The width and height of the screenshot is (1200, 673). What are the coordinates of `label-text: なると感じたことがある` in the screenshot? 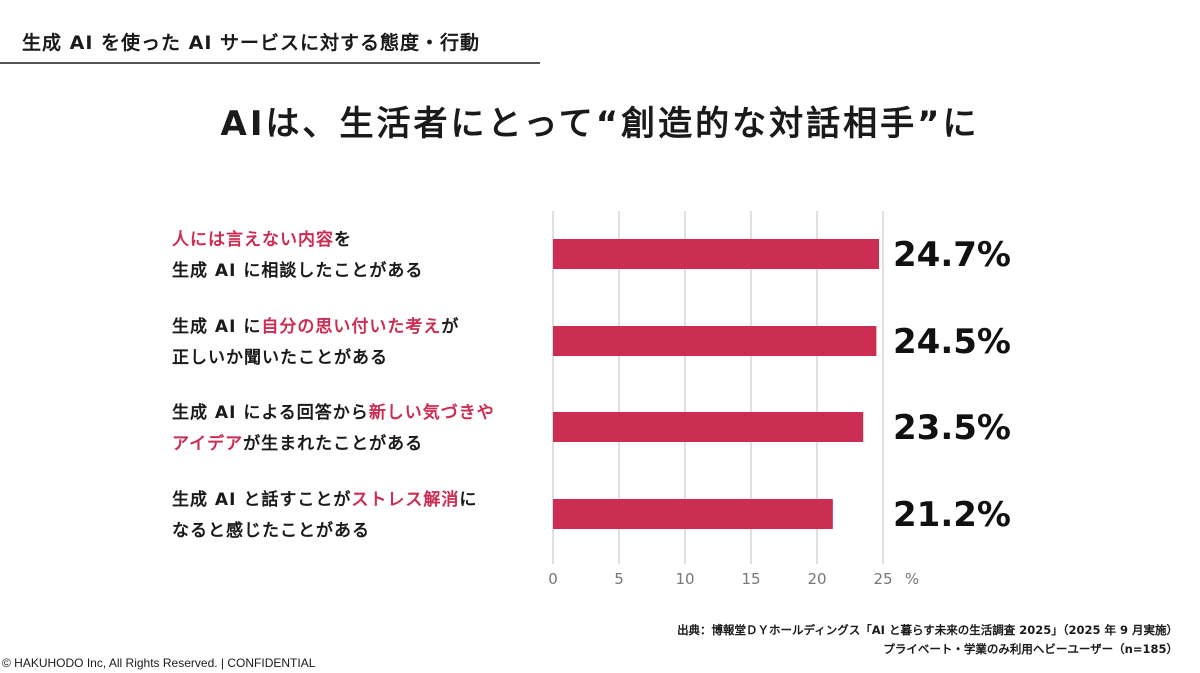 It's located at (271, 531).